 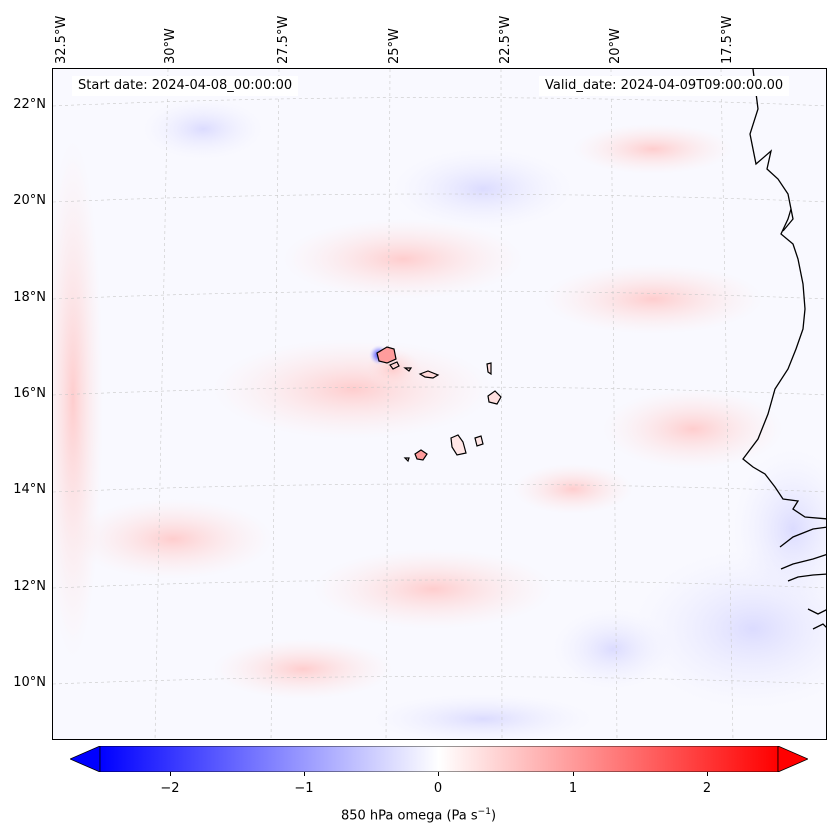 What do you see at coordinates (727, 39) in the screenshot?
I see `lon-label-17-5w: 17.5°W` at bounding box center [727, 39].